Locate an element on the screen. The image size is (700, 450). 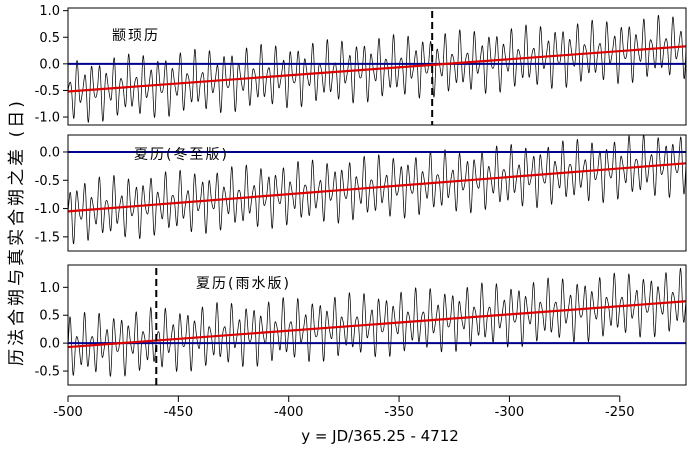
x-axis: -500 -450 -400 -350 -300 -250 is located at coordinates (344, 407).